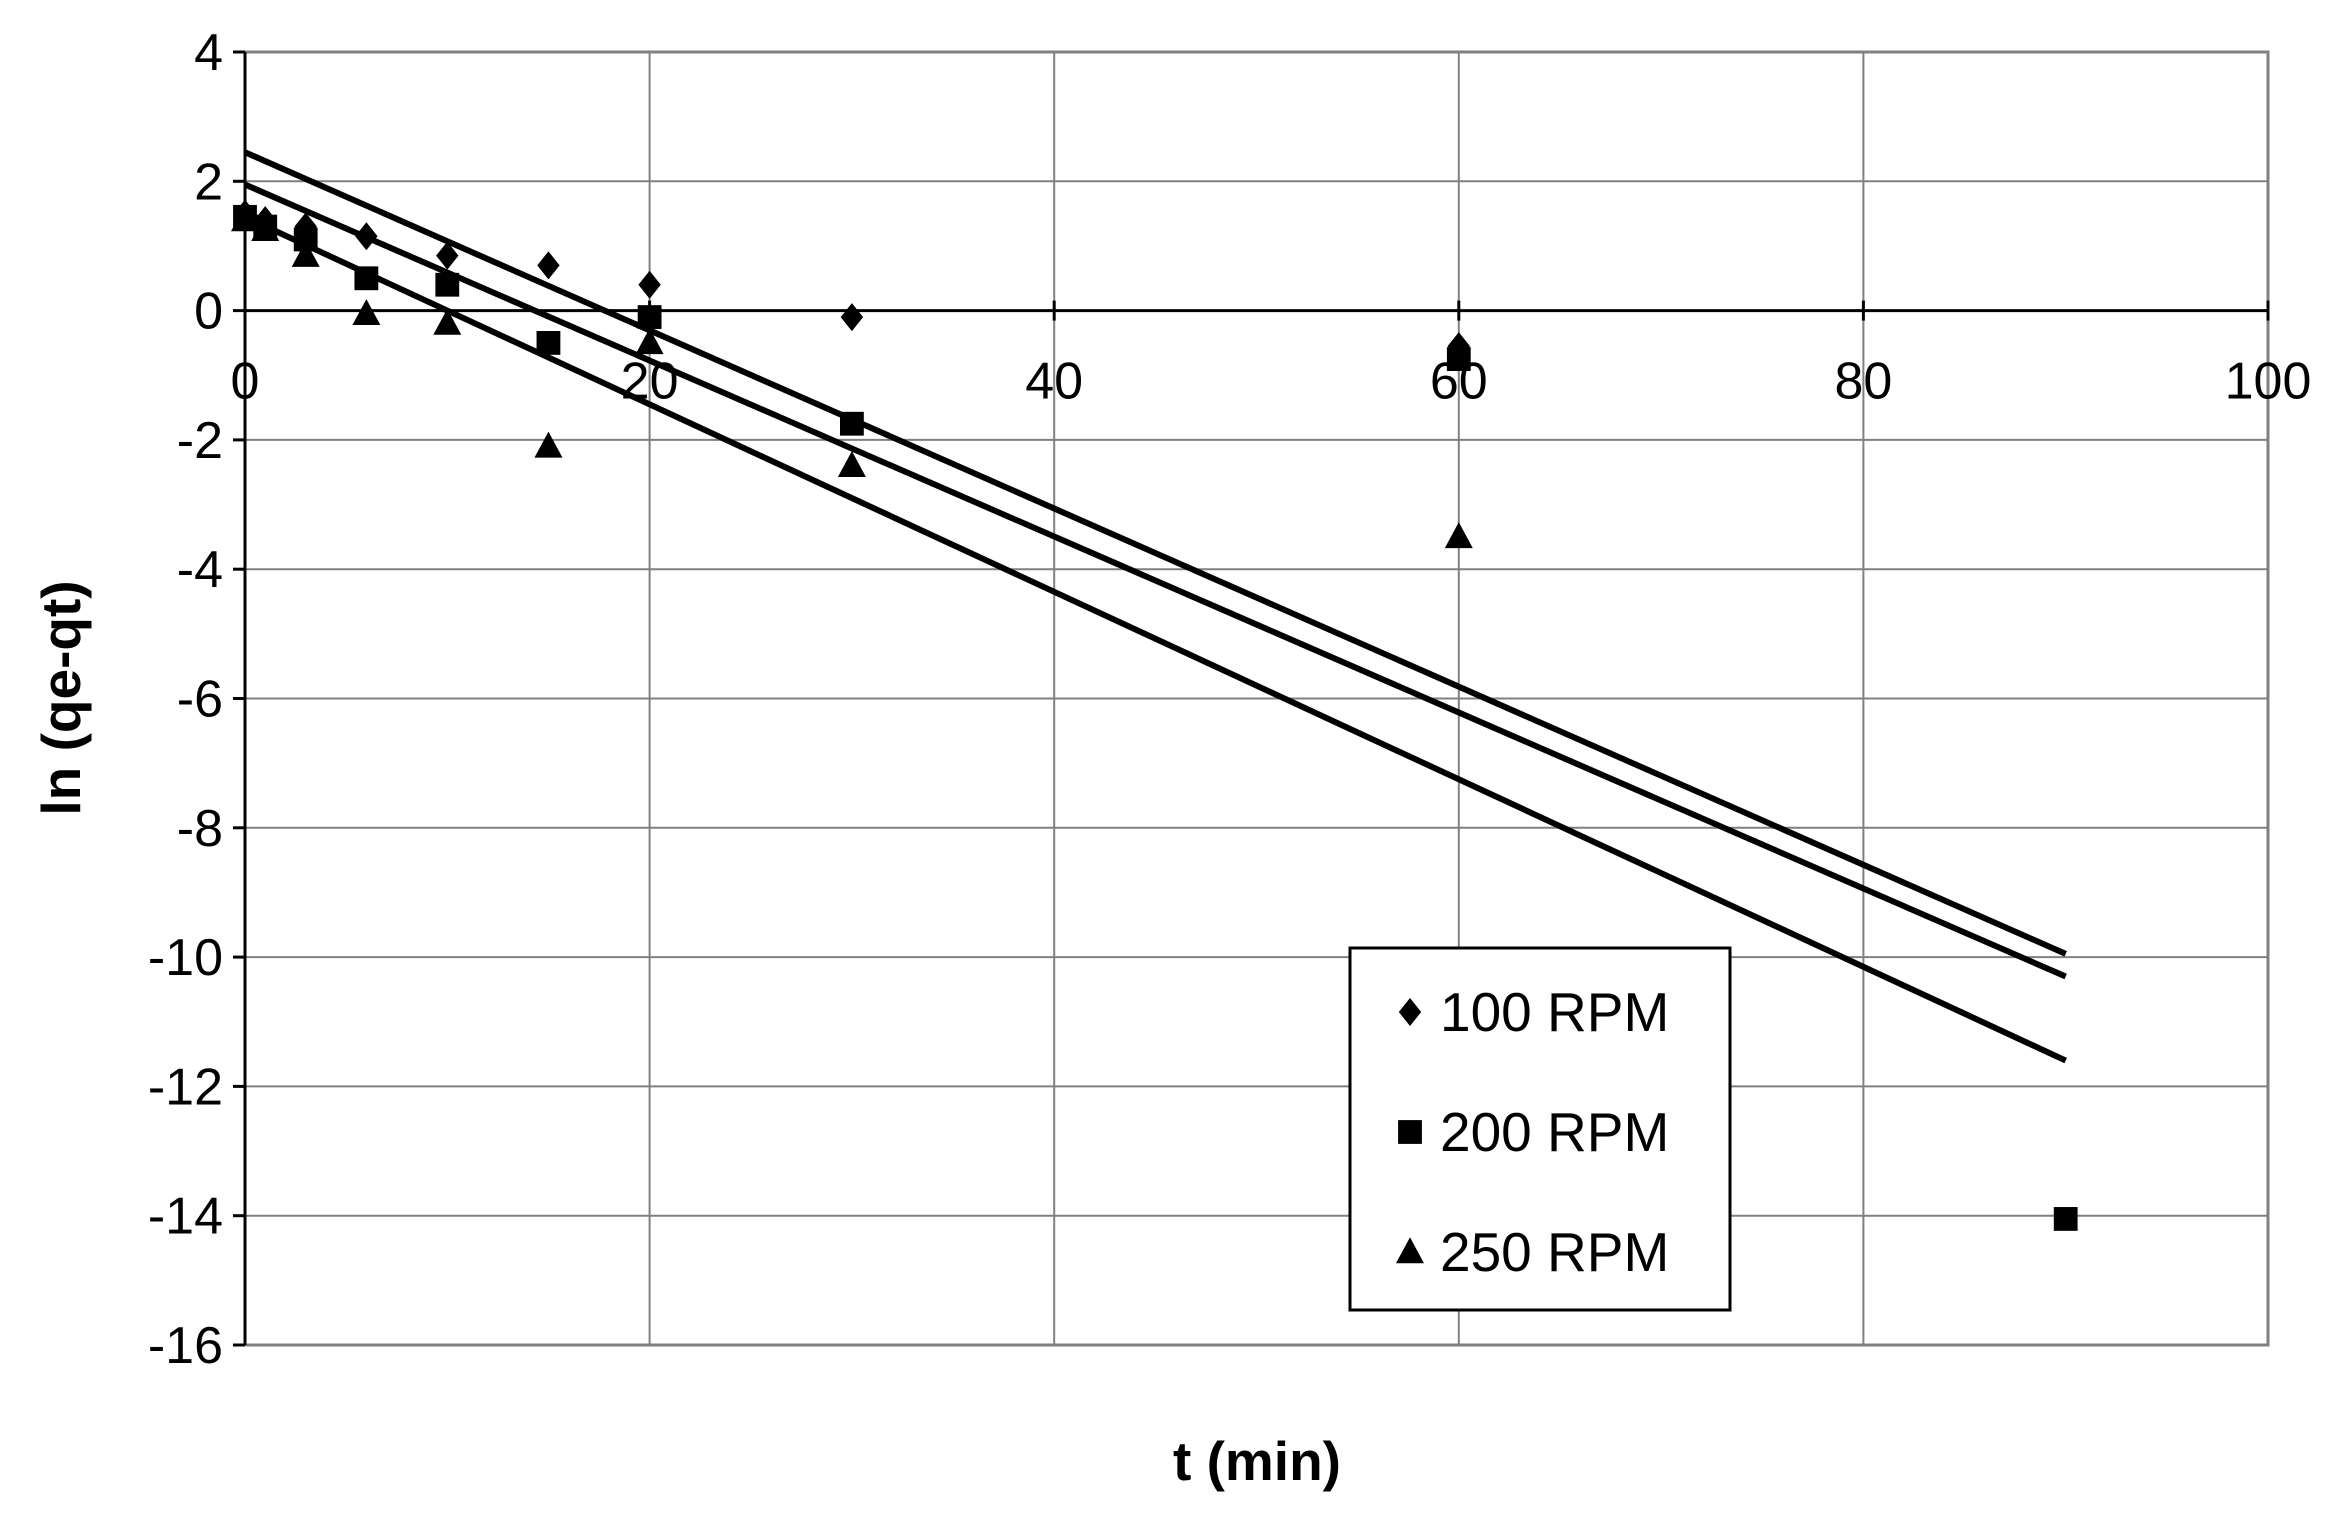  What do you see at coordinates (185, 1217) in the screenshot?
I see `y-tick-label-9: -14` at bounding box center [185, 1217].